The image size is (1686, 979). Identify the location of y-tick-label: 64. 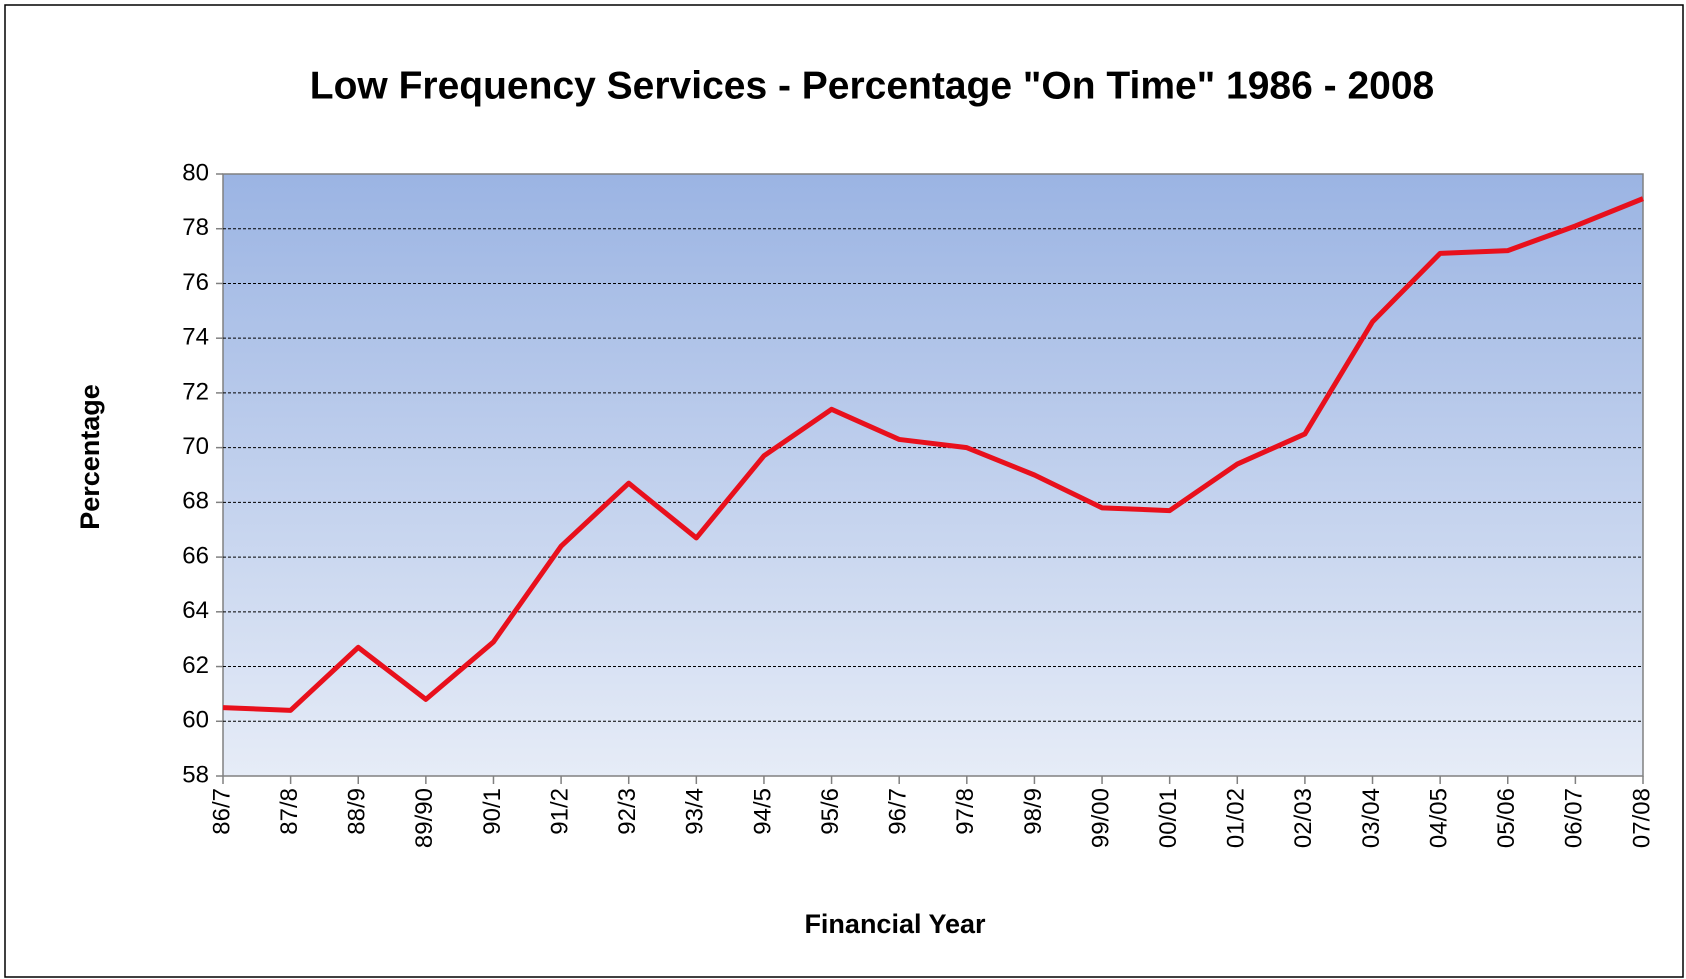
(195, 610).